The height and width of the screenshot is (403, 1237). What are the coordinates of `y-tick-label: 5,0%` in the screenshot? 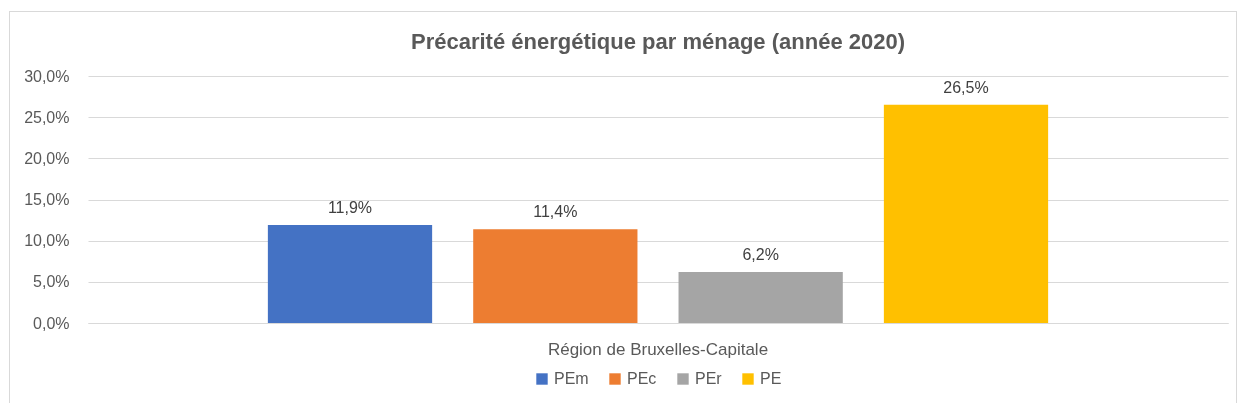 It's located at (51, 282).